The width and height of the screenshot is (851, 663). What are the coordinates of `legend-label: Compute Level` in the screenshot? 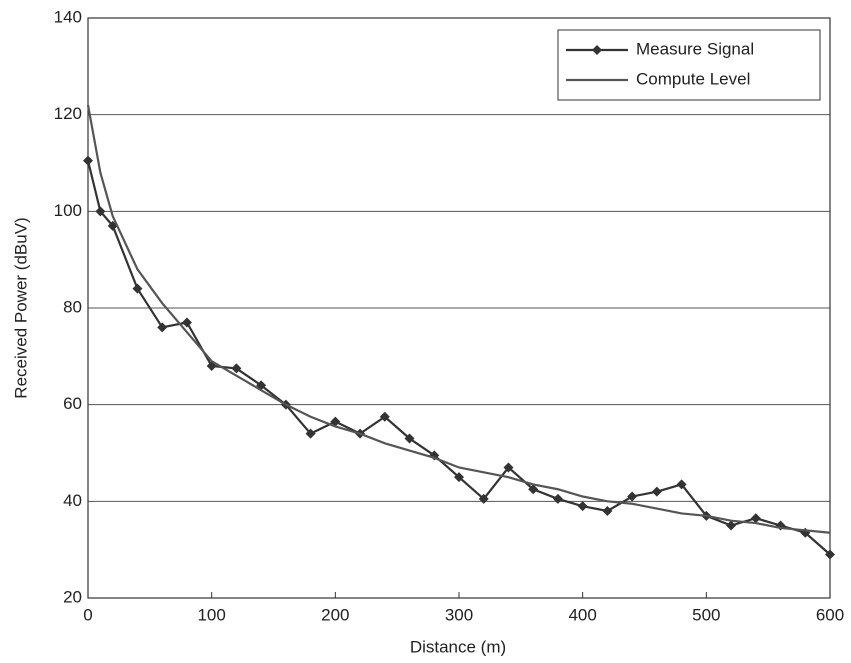 It's located at (693, 78).